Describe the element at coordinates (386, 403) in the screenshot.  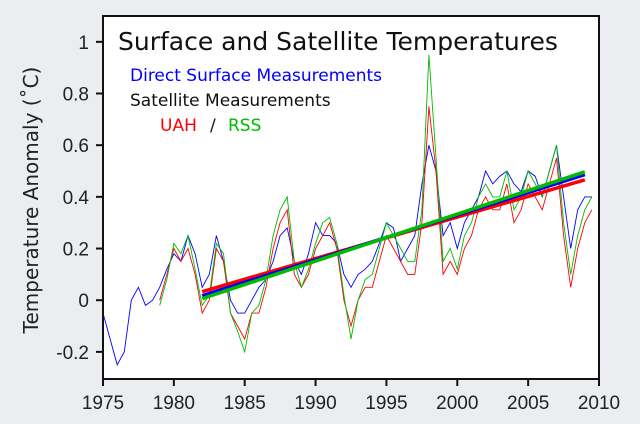
I see `x-tick-label: 1995` at that location.